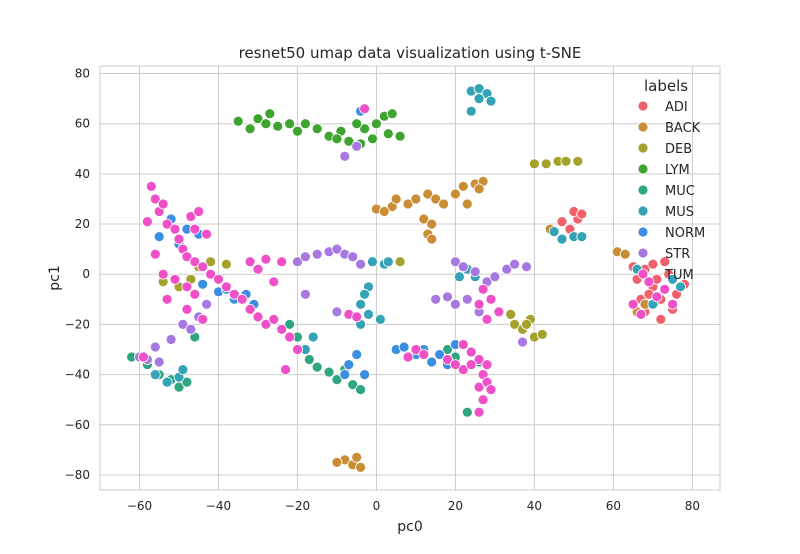 This screenshot has width=800, height=554. I want to click on legend-item-deb: DEB, so click(664, 149).